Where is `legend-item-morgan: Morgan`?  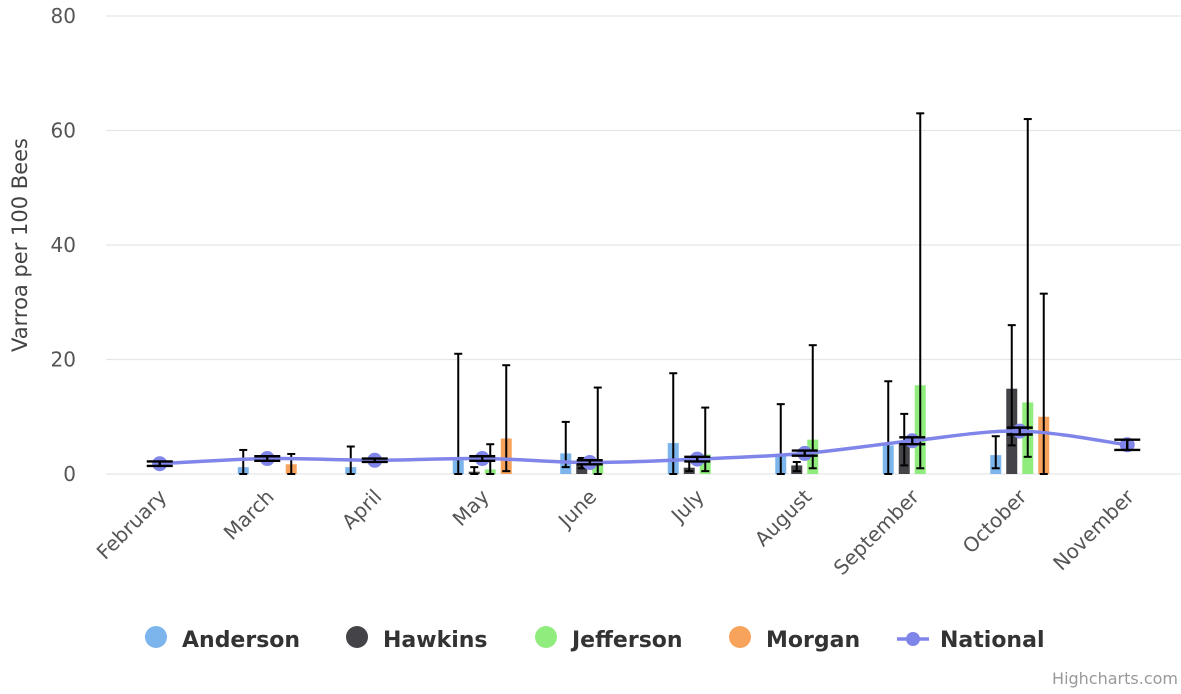
legend-item-morgan: Morgan is located at coordinates (794, 639).